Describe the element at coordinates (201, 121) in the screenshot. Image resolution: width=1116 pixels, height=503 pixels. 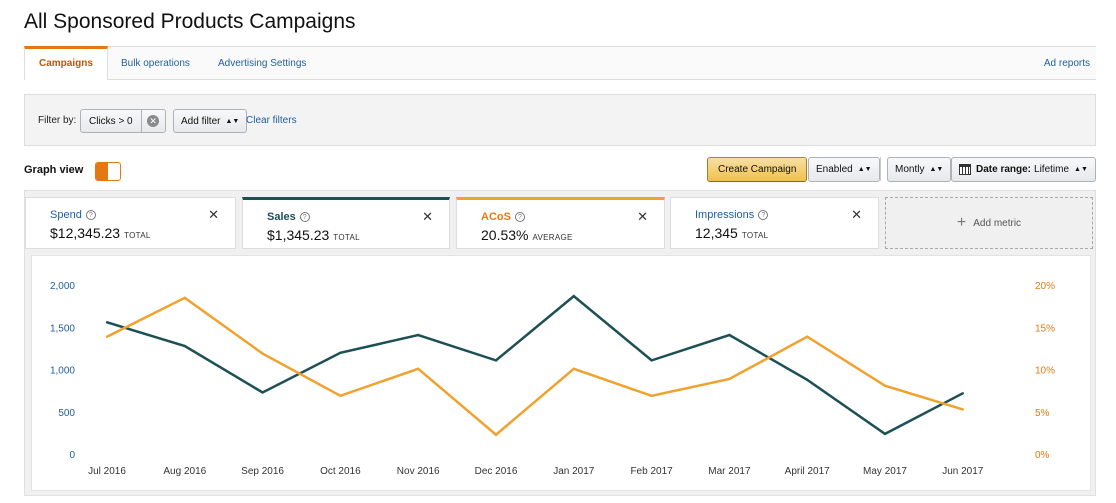
I see `add-filter-label: Add filter` at that location.